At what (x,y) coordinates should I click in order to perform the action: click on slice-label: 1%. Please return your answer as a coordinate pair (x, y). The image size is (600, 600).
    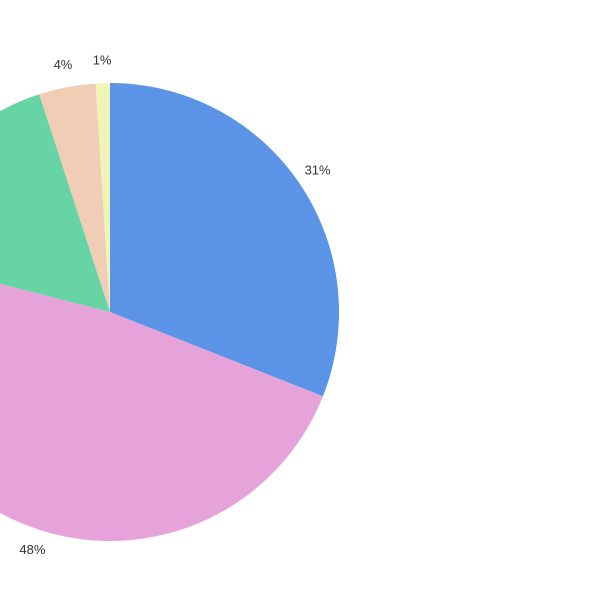
    Looking at the image, I should click on (102, 60).